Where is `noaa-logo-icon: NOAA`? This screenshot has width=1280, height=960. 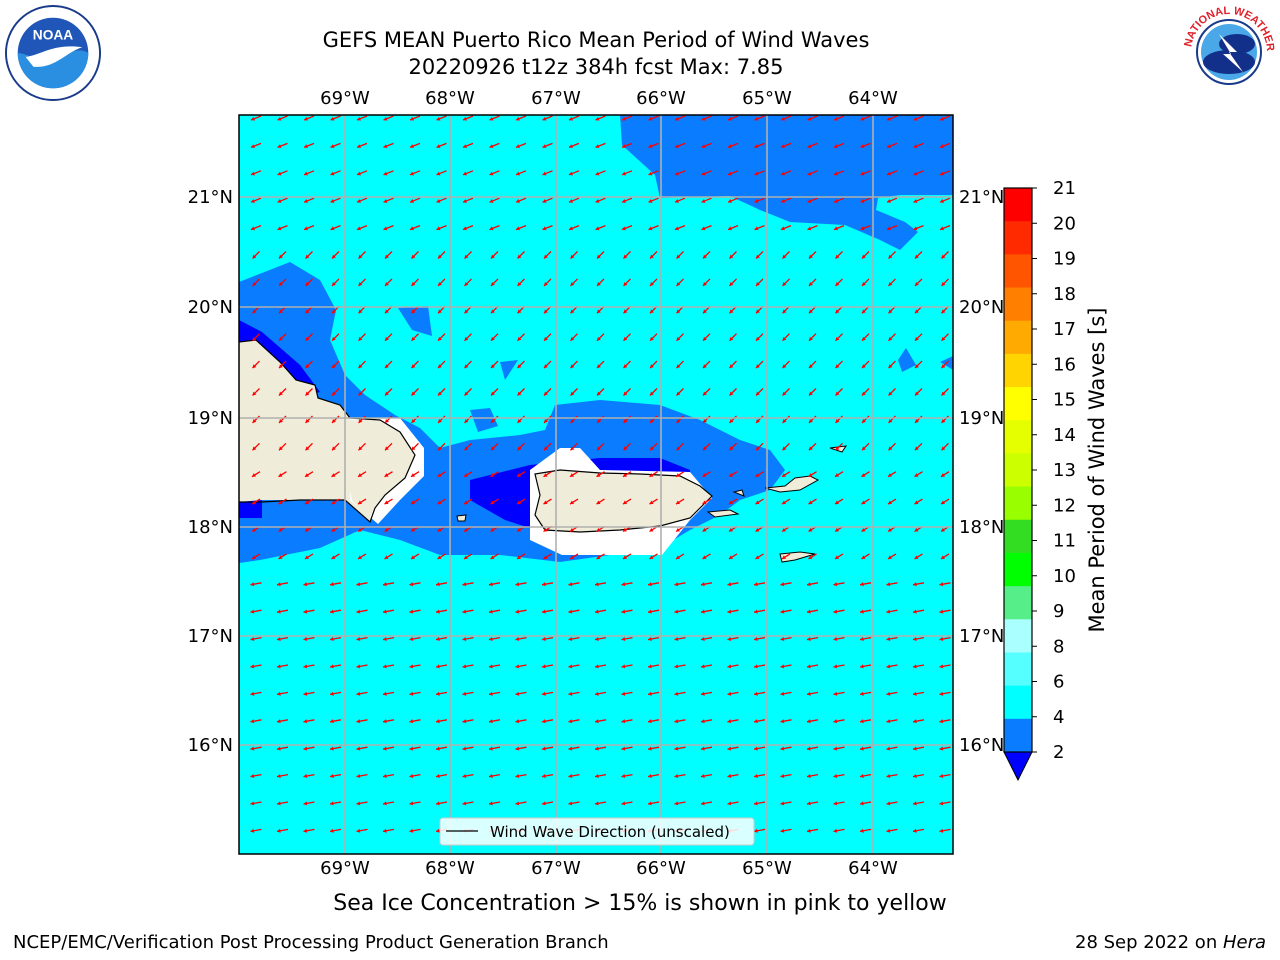 noaa-logo-icon: NOAA is located at coordinates (53, 53).